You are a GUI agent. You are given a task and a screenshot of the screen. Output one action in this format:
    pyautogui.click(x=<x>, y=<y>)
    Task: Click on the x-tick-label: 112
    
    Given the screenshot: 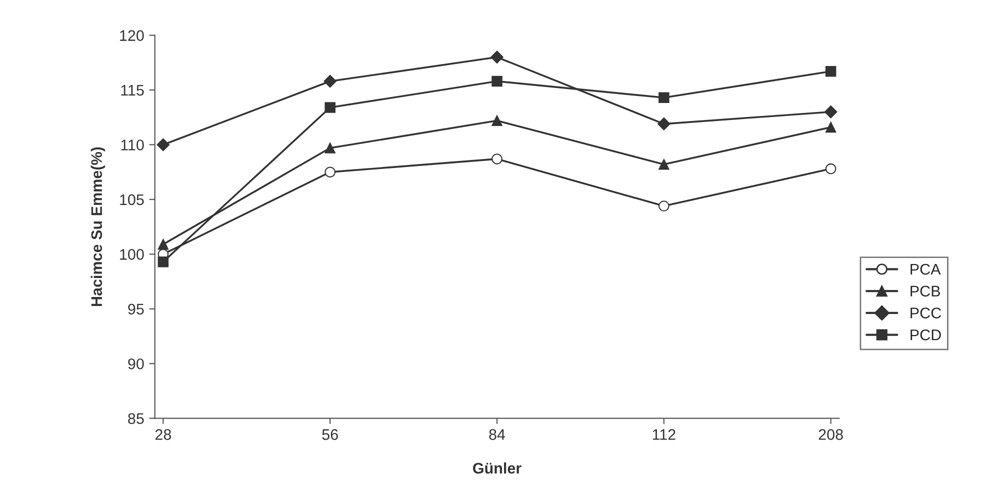 What is the action you would take?
    pyautogui.click(x=664, y=434)
    